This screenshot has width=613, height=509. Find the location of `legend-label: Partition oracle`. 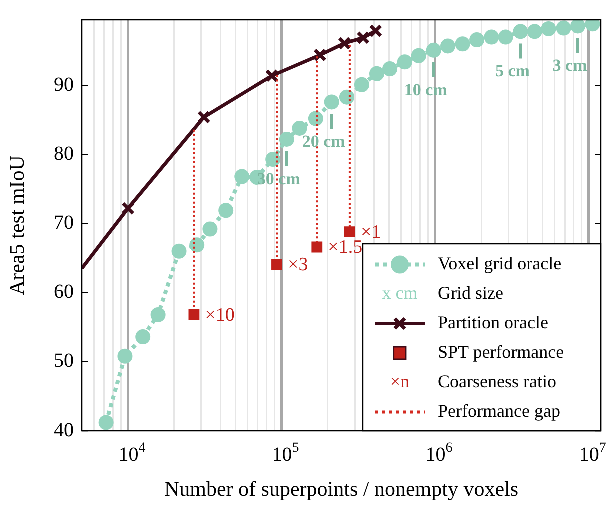

legend-label: Partition oracle is located at coordinates (493, 322).